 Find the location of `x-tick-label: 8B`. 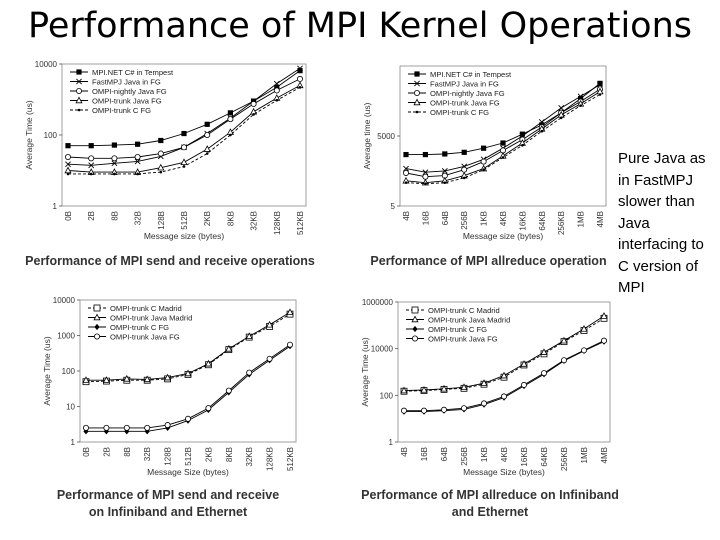

x-tick-label: 8B is located at coordinates (114, 216).